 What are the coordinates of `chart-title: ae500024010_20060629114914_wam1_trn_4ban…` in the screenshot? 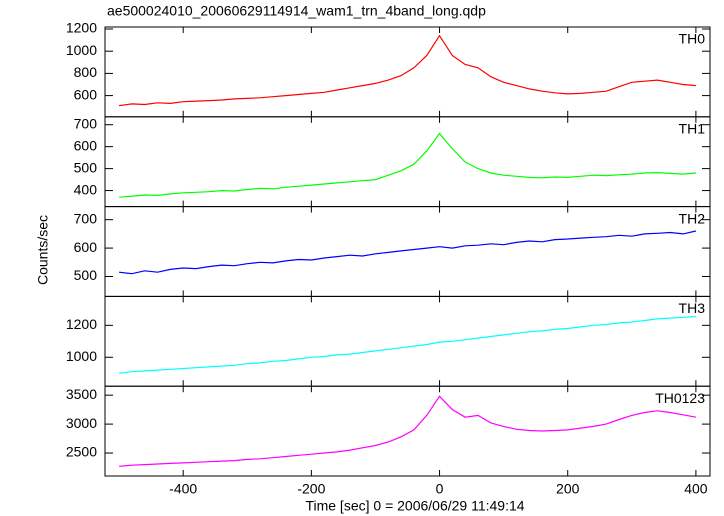 It's located at (296, 11).